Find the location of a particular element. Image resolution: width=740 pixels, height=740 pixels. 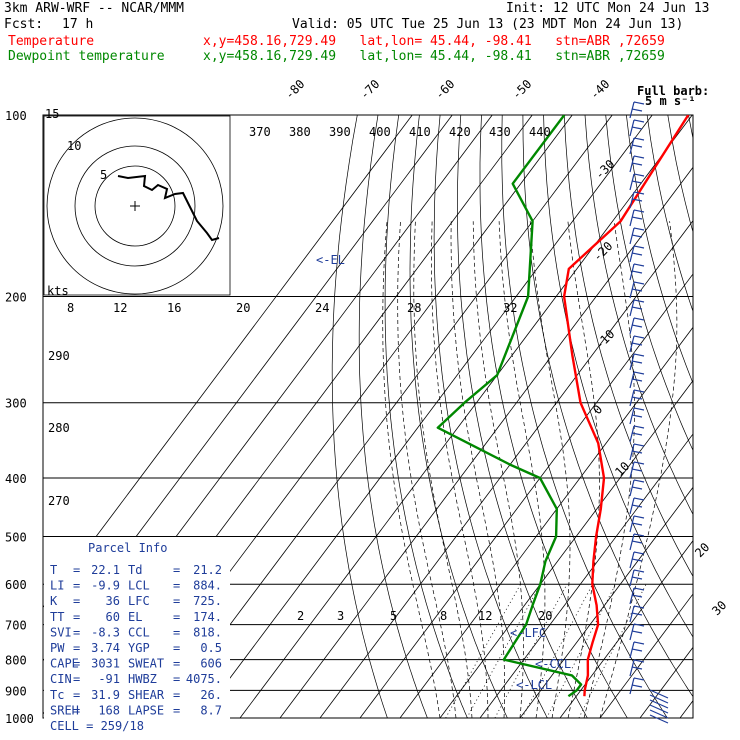

parcel-box is located at coordinates (137, 633).